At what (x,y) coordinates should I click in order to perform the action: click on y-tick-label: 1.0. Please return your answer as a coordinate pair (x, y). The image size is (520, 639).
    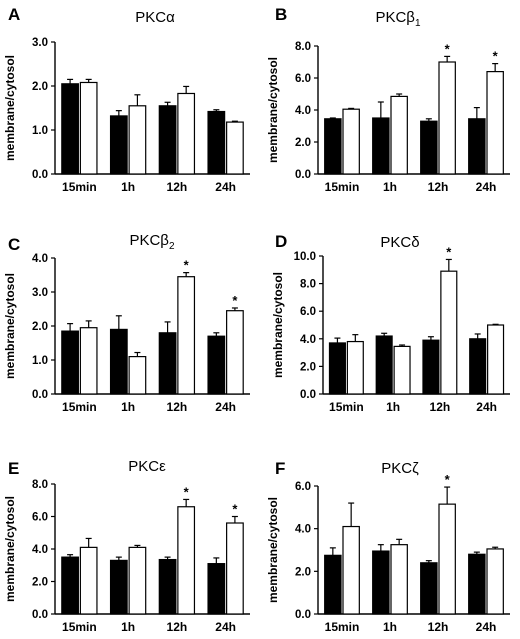
    Looking at the image, I should click on (40, 131).